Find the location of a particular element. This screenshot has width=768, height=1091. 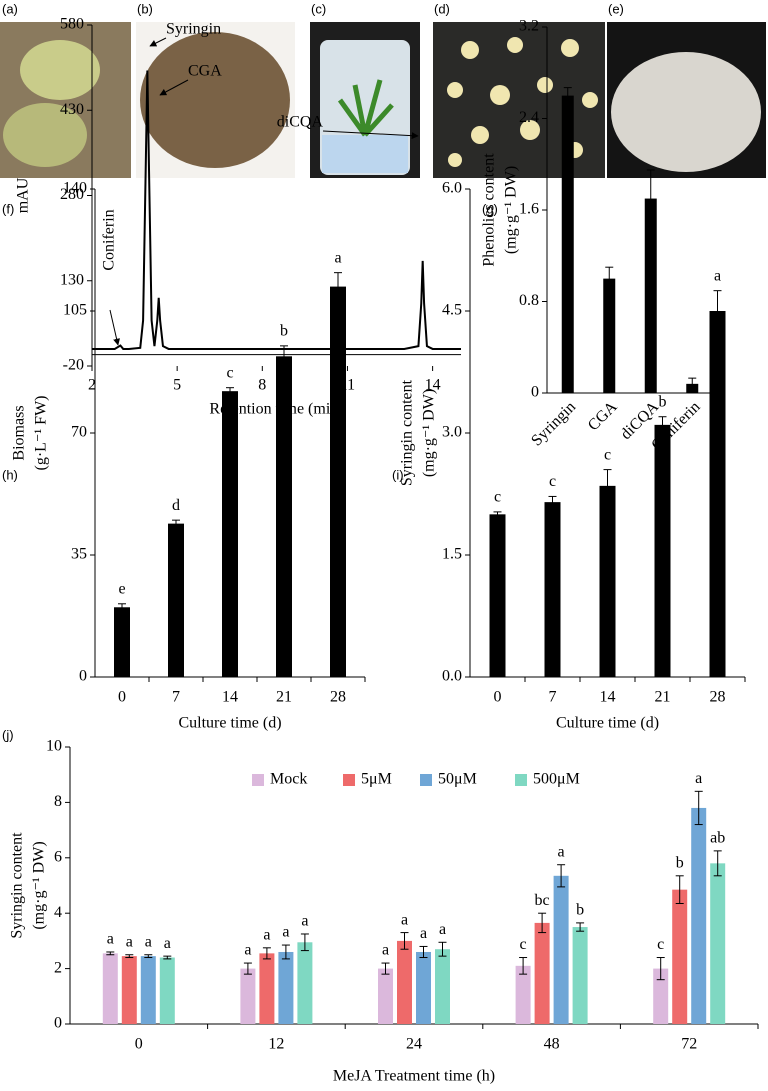

y-tick-label: 3.2 is located at coordinates (529, 26).